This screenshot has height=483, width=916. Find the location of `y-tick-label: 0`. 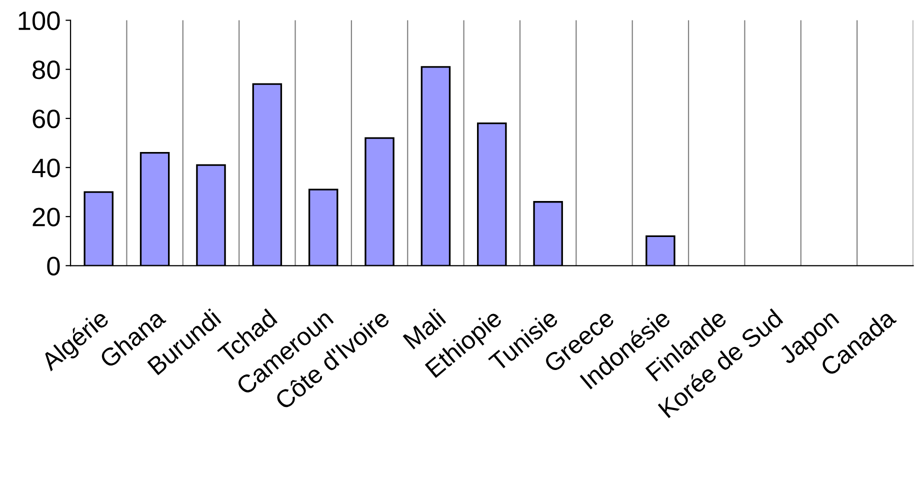

y-tick-label: 0 is located at coordinates (53, 266).